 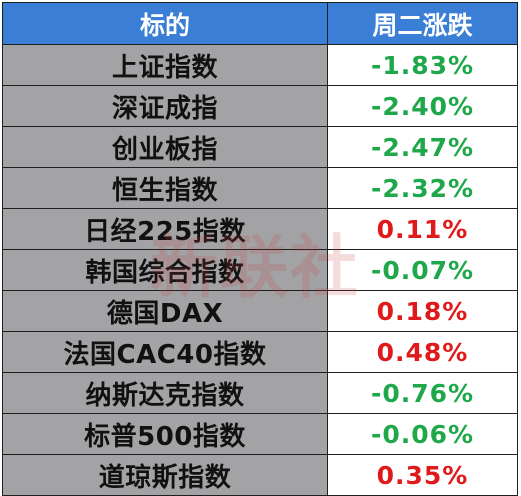 I want to click on change-value: 0.48%, so click(x=422, y=352).